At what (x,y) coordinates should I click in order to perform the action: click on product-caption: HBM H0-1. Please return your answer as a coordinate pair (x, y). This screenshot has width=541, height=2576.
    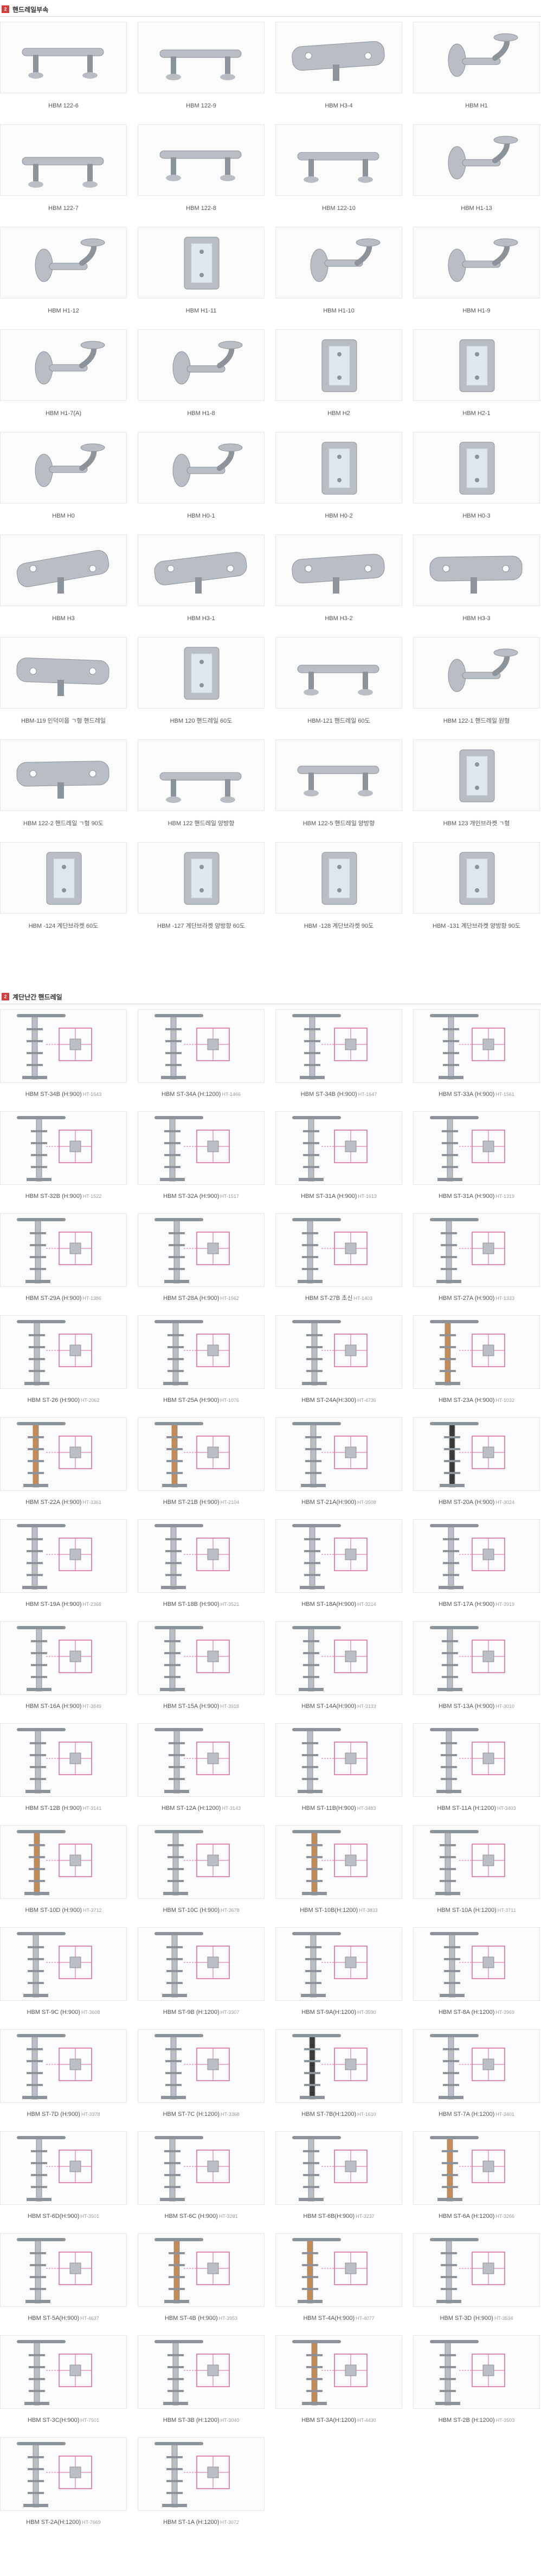
    Looking at the image, I should click on (202, 516).